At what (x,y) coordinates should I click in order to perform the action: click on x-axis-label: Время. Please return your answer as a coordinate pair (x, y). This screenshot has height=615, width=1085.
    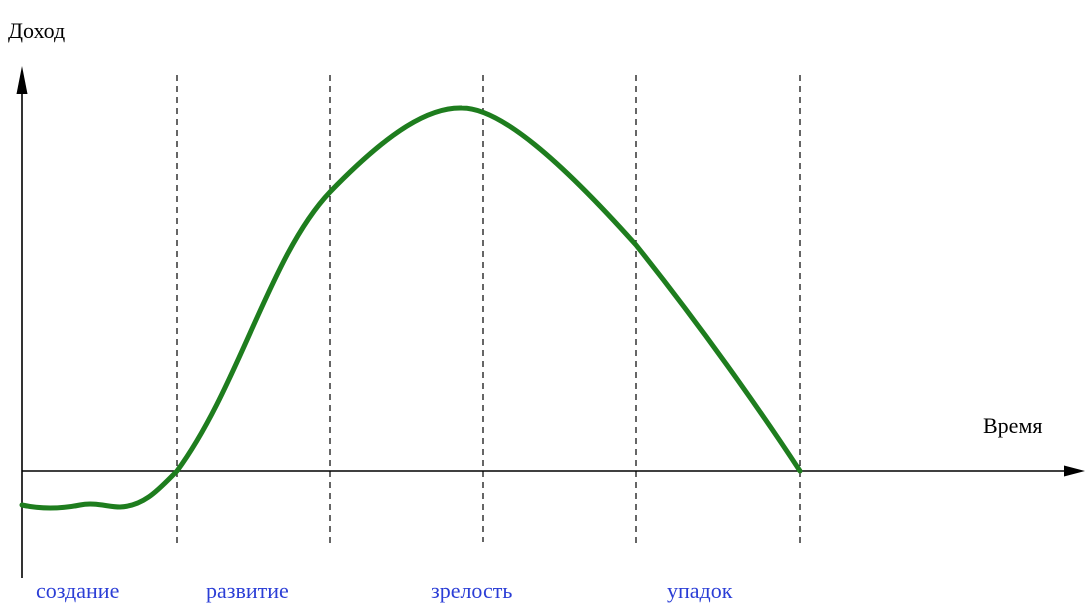
    Looking at the image, I should click on (1013, 425).